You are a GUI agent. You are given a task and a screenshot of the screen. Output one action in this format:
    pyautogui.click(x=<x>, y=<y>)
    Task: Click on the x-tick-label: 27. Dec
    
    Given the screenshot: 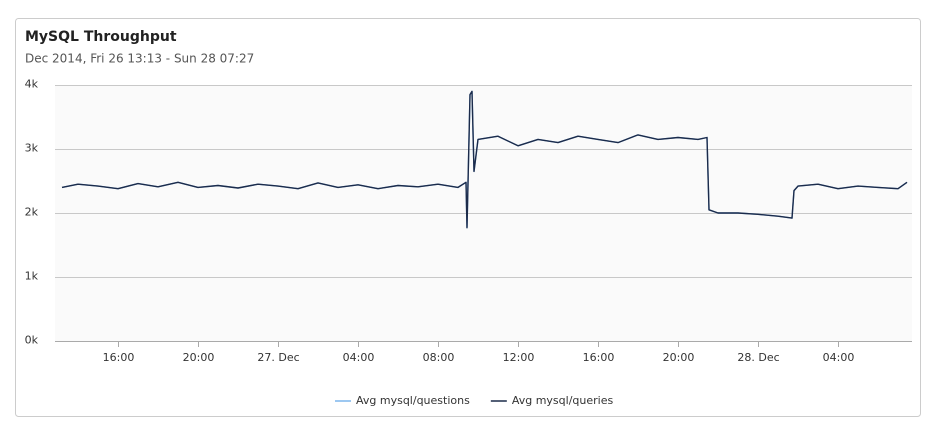 What is the action you would take?
    pyautogui.click(x=278, y=357)
    